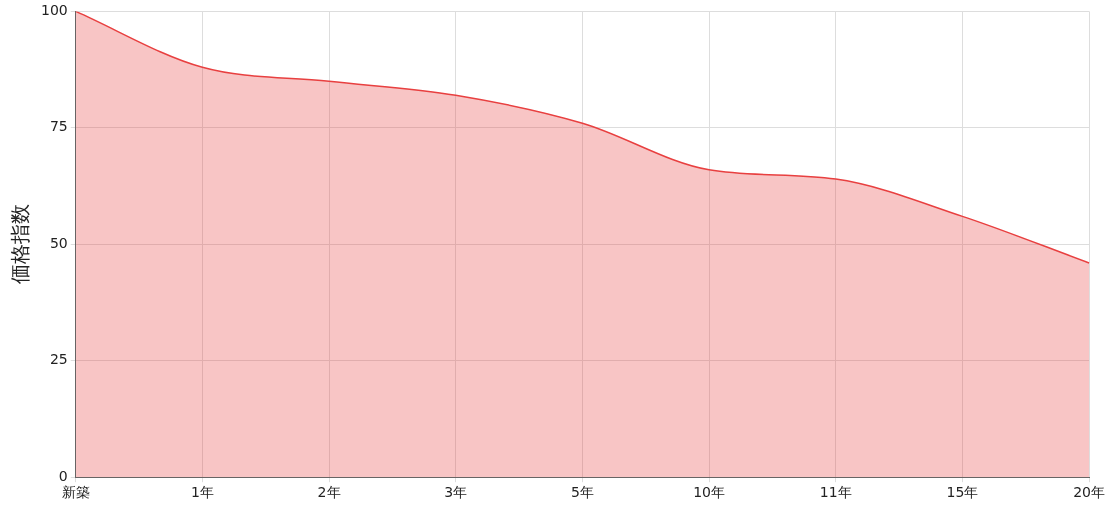 The width and height of the screenshot is (1108, 509). Describe the element at coordinates (58, 359) in the screenshot. I see `y-tick-label: 25` at that location.